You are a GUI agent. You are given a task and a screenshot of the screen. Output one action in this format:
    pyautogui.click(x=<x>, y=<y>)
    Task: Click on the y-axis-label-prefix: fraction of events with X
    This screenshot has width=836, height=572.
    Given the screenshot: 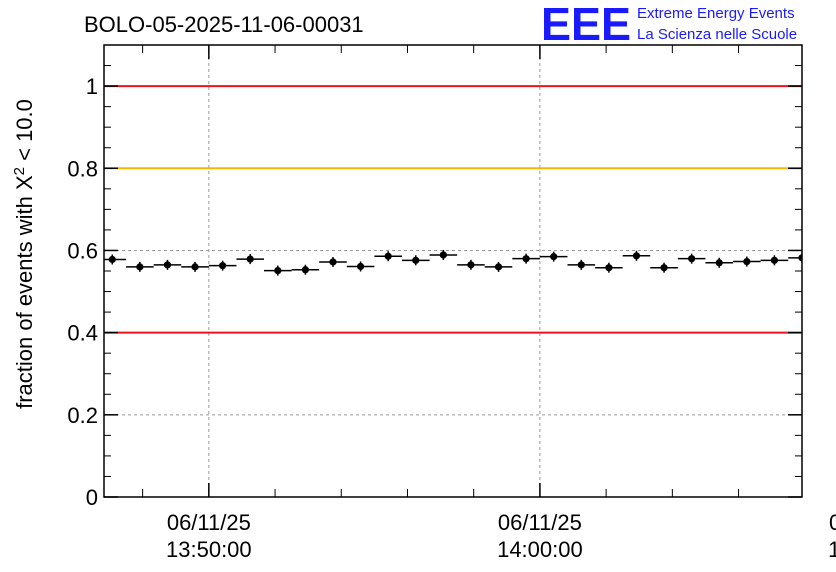 What is the action you would take?
    pyautogui.click(x=24, y=292)
    